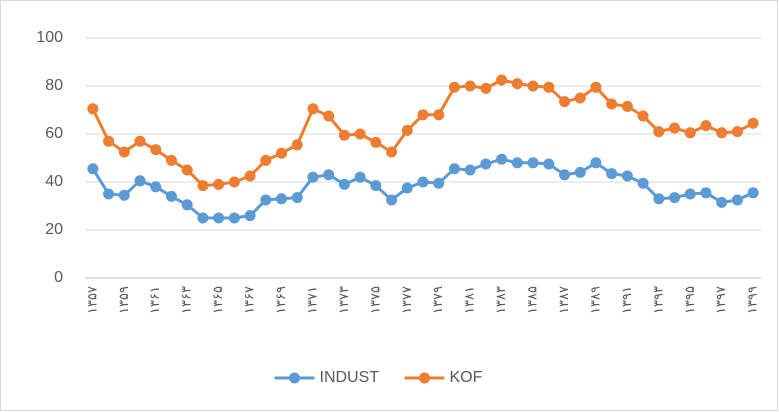  I want to click on x-tick-label: ۱۳۵۹, so click(124, 300).